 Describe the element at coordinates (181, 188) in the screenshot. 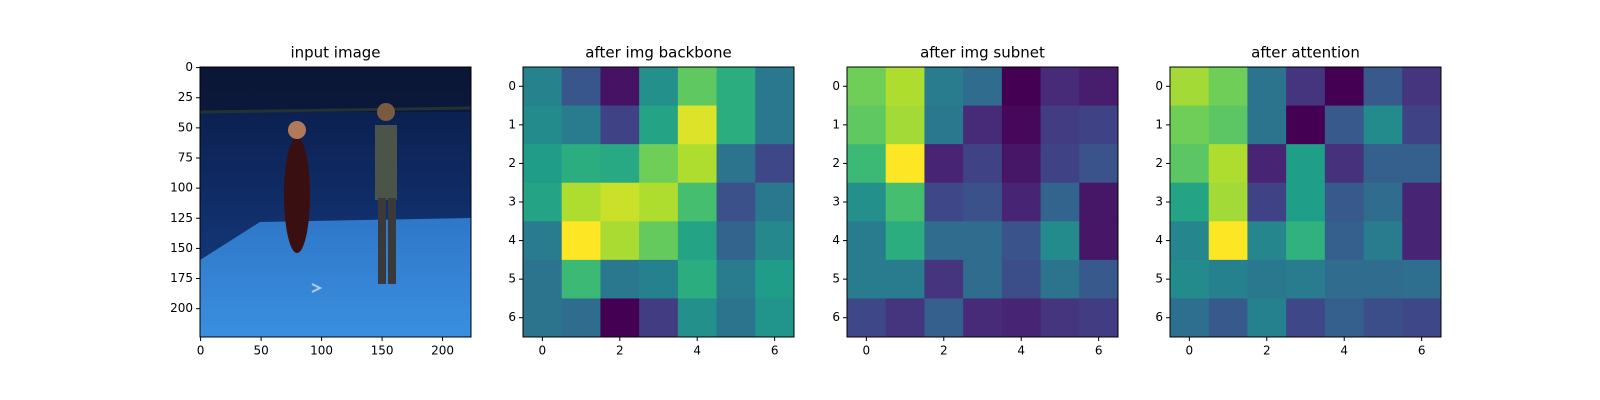

I see `y-tick-label: 100` at that location.